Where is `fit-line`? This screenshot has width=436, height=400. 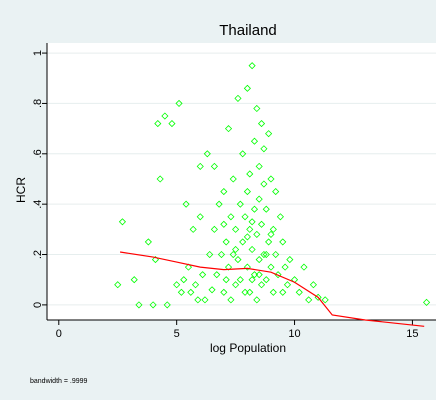
fit-line is located at coordinates (272, 289).